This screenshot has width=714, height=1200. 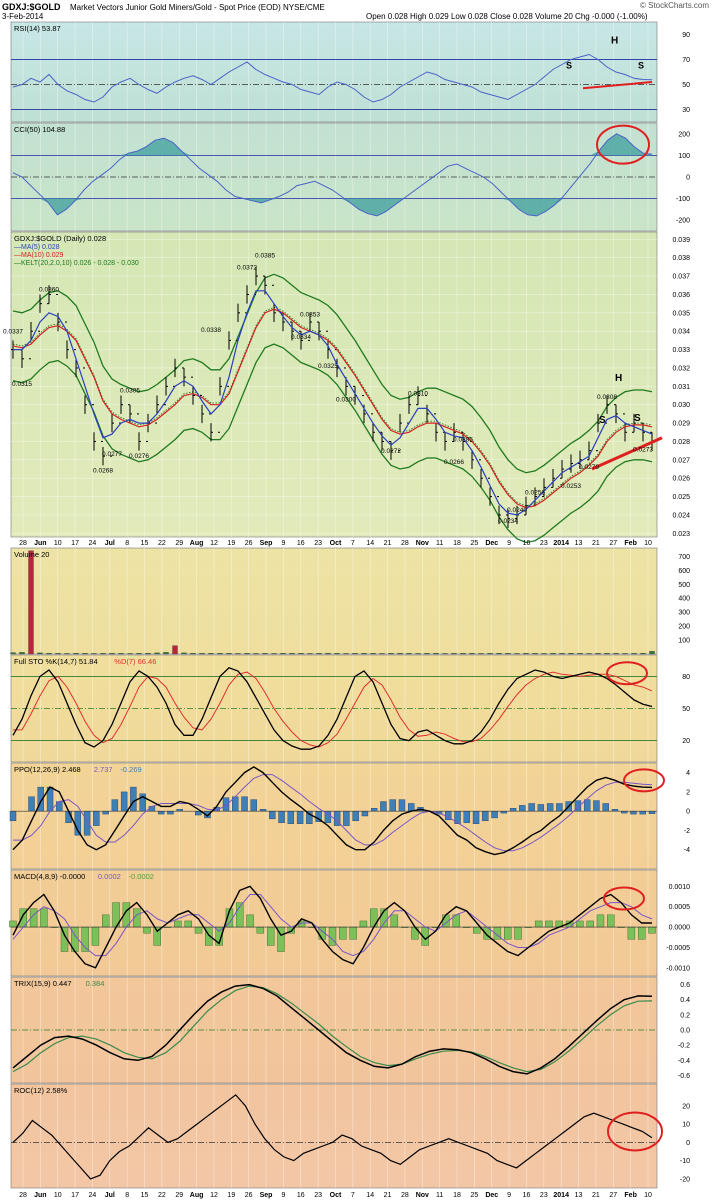 I want to click on roc-highlight-circle, so click(x=635, y=1131).